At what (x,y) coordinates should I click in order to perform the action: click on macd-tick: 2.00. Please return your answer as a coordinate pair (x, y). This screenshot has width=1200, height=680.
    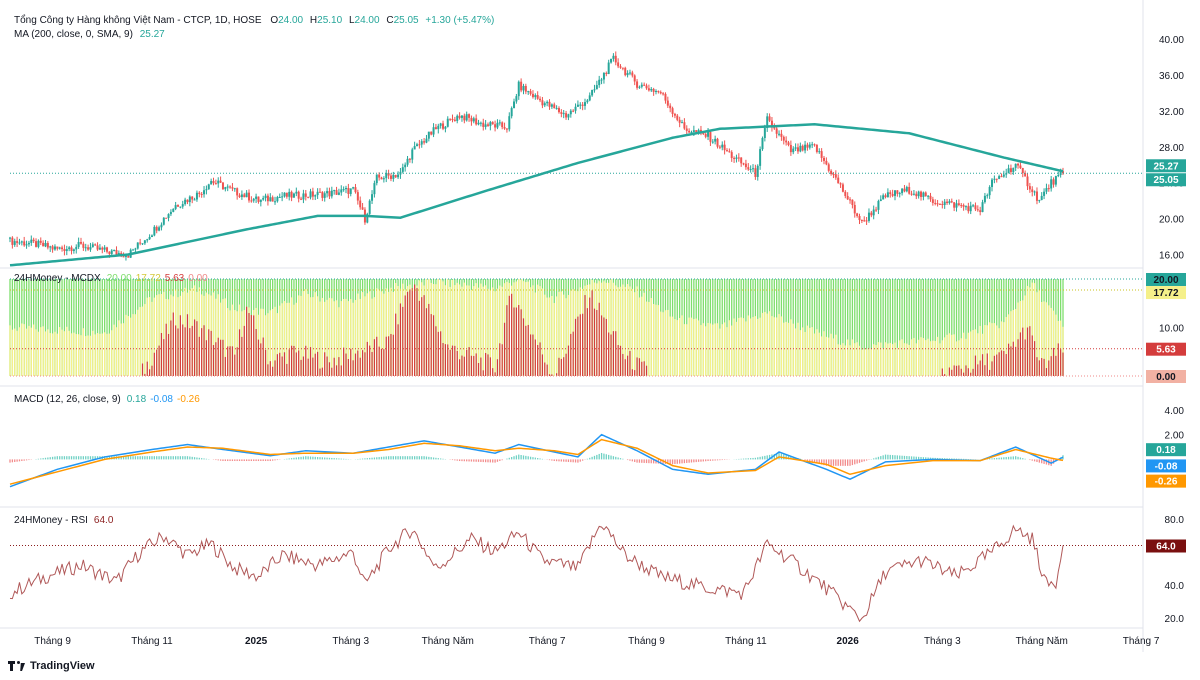
    Looking at the image, I should click on (1175, 436).